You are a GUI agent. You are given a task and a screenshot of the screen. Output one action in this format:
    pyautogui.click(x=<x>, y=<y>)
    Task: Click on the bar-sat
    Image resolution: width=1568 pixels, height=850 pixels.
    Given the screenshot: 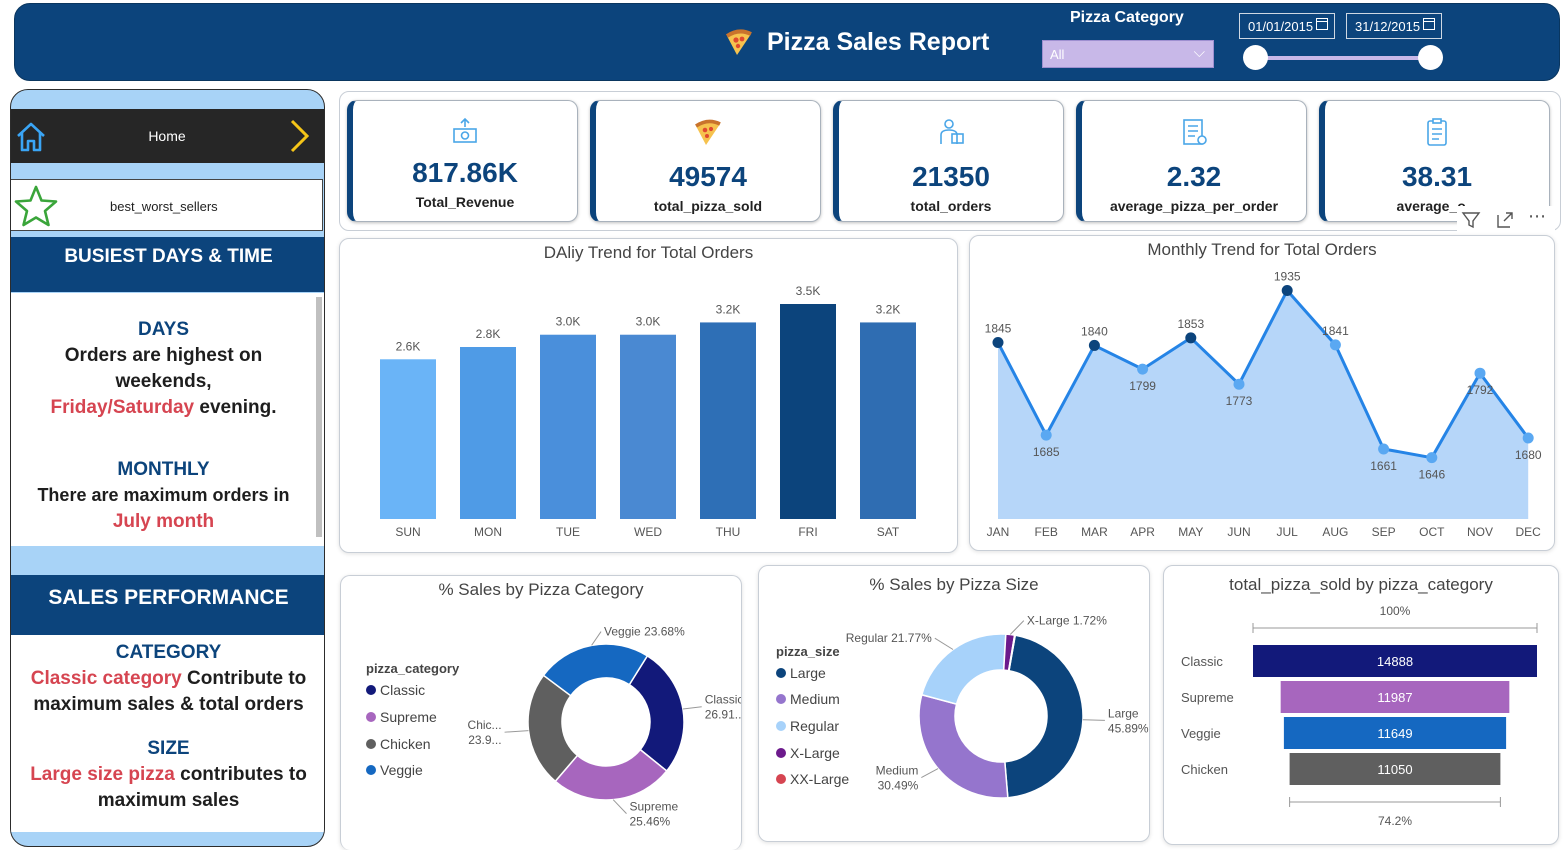 What is the action you would take?
    pyautogui.click(x=888, y=420)
    